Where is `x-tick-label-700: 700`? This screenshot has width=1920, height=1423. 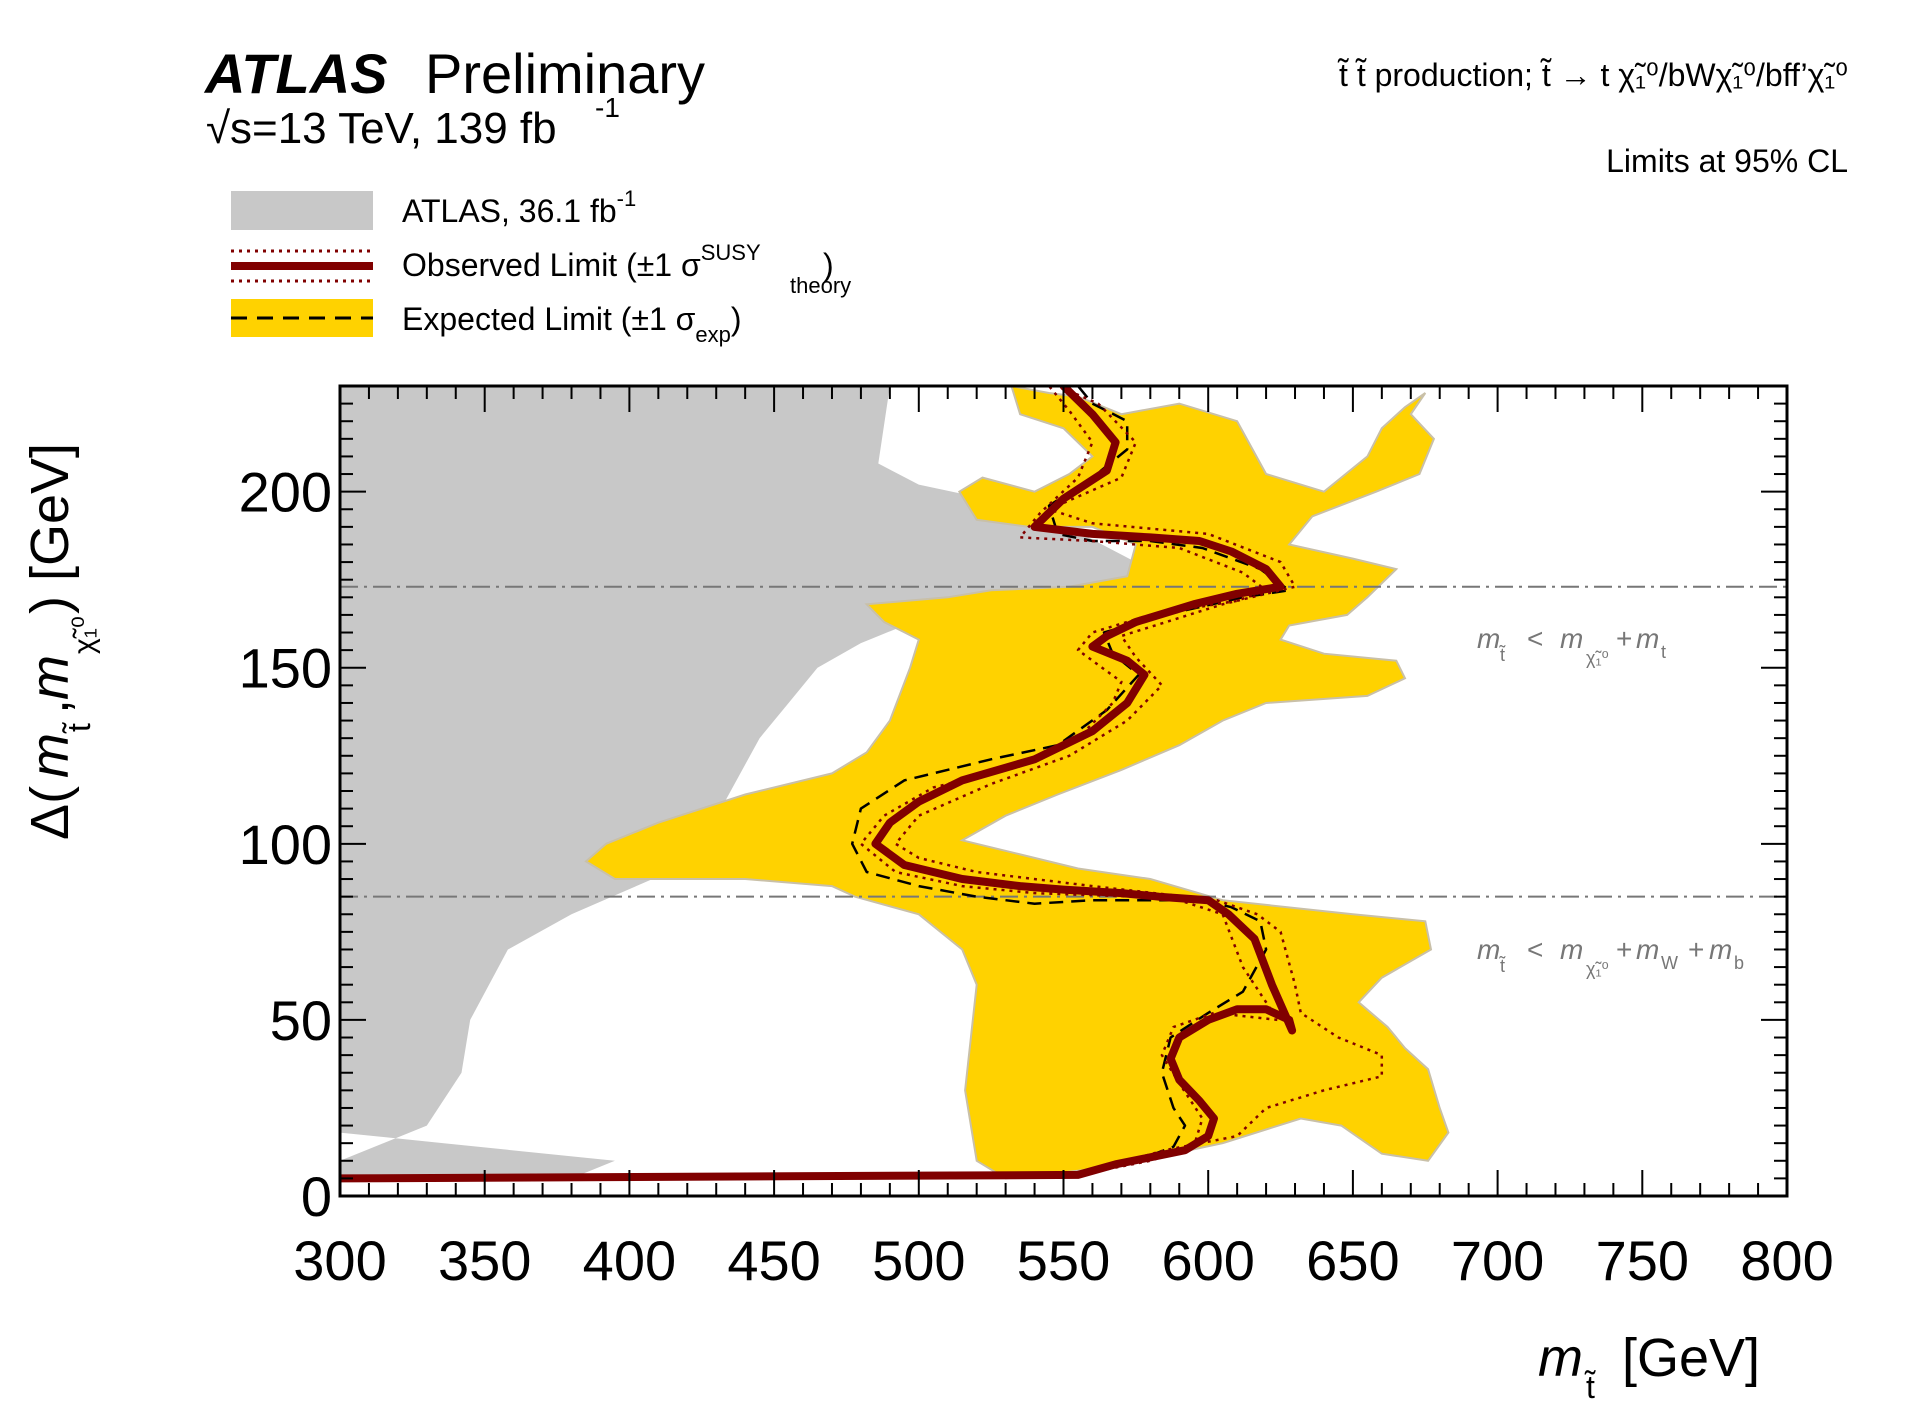 x-tick-label-700: 700 is located at coordinates (1497, 1260).